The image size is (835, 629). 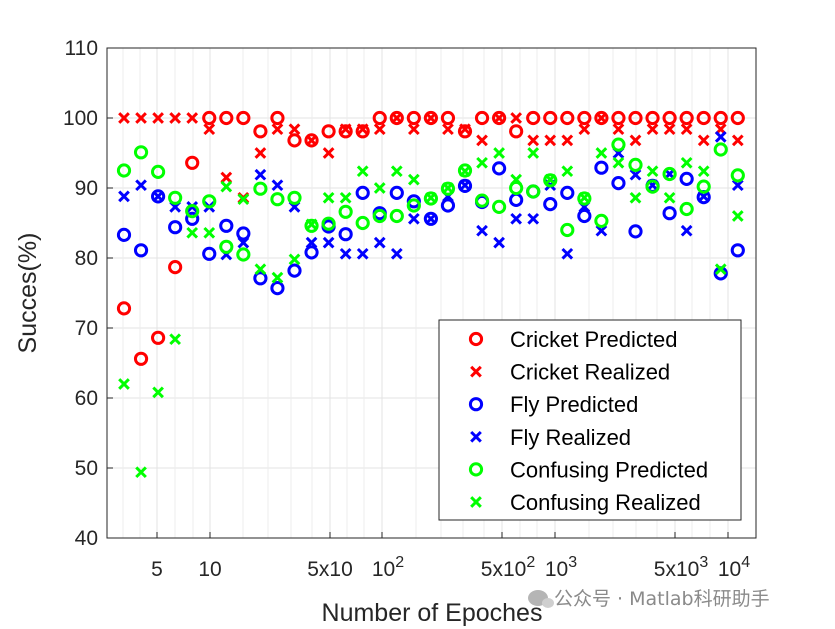 I want to click on legend-entry: Cricket Realized, so click(x=590, y=372).